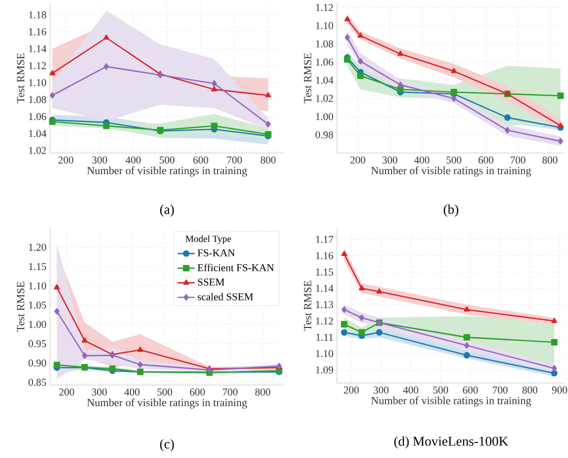 This screenshot has width=568, height=458. I want to click on legend-title: Model Type, so click(208, 239).